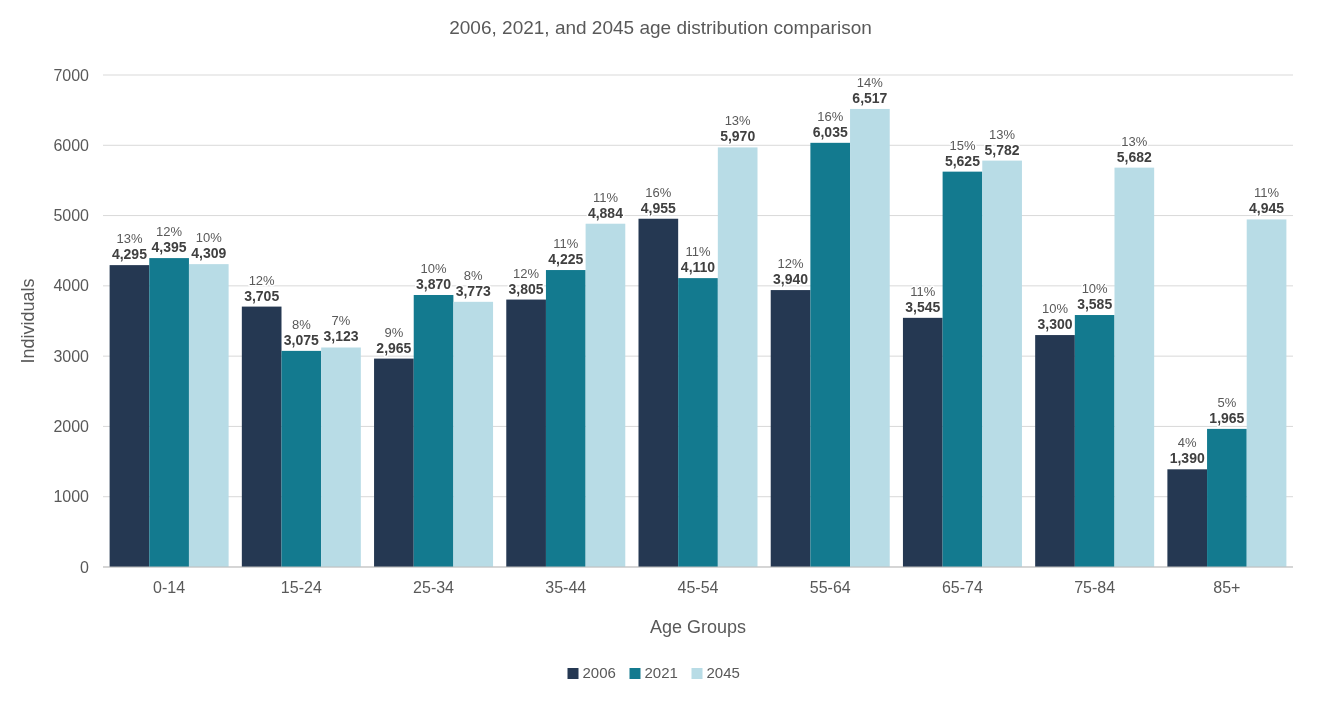 Image resolution: width=1323 pixels, height=702 pixels. What do you see at coordinates (1187, 458) in the screenshot?
I see `data-label: 1,390` at bounding box center [1187, 458].